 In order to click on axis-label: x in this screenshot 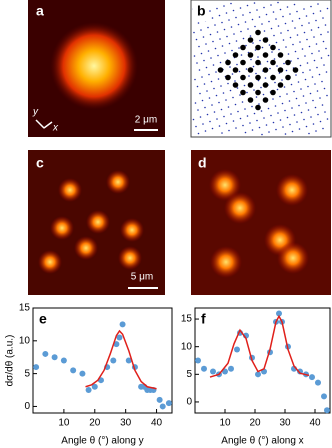, I will do `click(55, 128)`.